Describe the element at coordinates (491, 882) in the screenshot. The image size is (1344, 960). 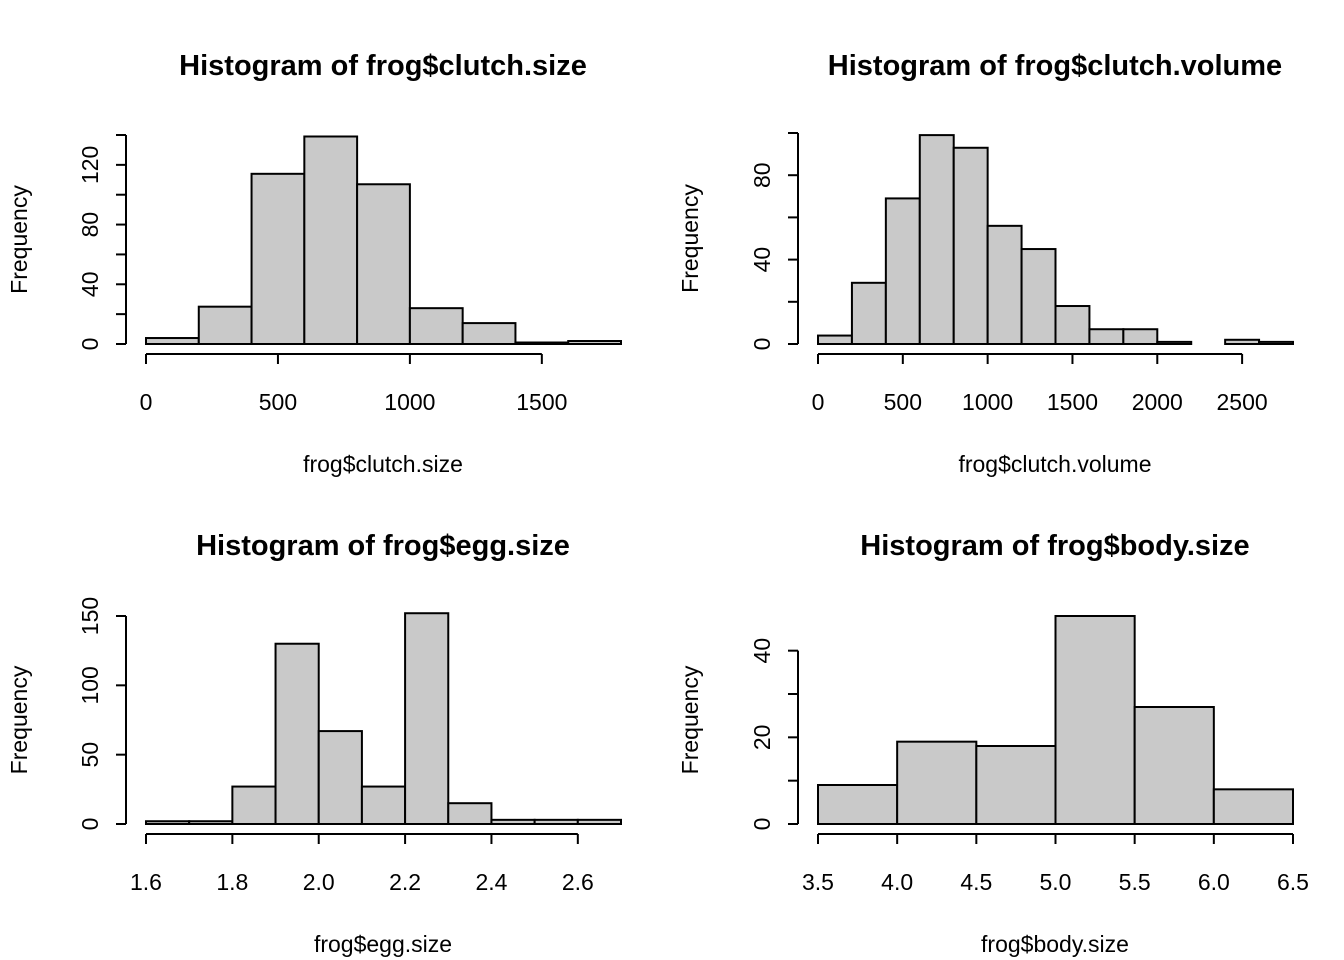
I see `x-tick-label: 2.4` at that location.